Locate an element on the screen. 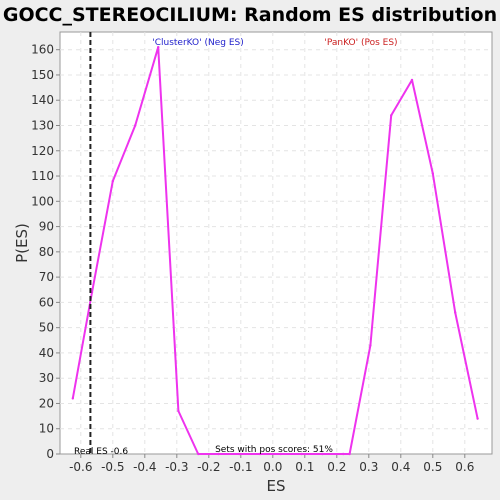 The image size is (500, 500). pos-es-label: 'PanKO' (Pos ES) is located at coordinates (360, 43).